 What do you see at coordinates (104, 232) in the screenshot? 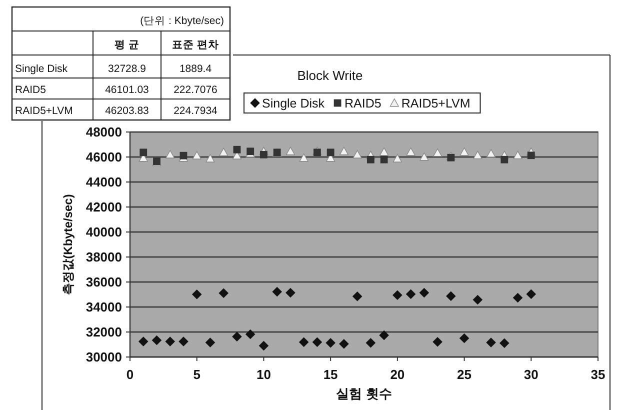
I see `y-tick-label: 40000` at bounding box center [104, 232].